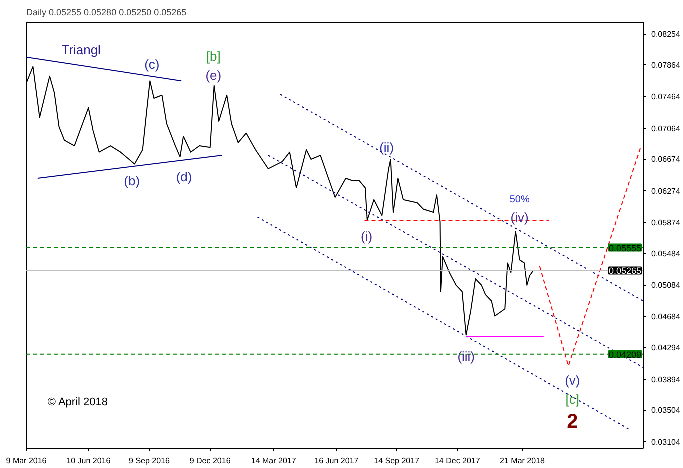 The width and height of the screenshot is (683, 468). I want to click on y-tick-label: 0.06674, so click(666, 159).